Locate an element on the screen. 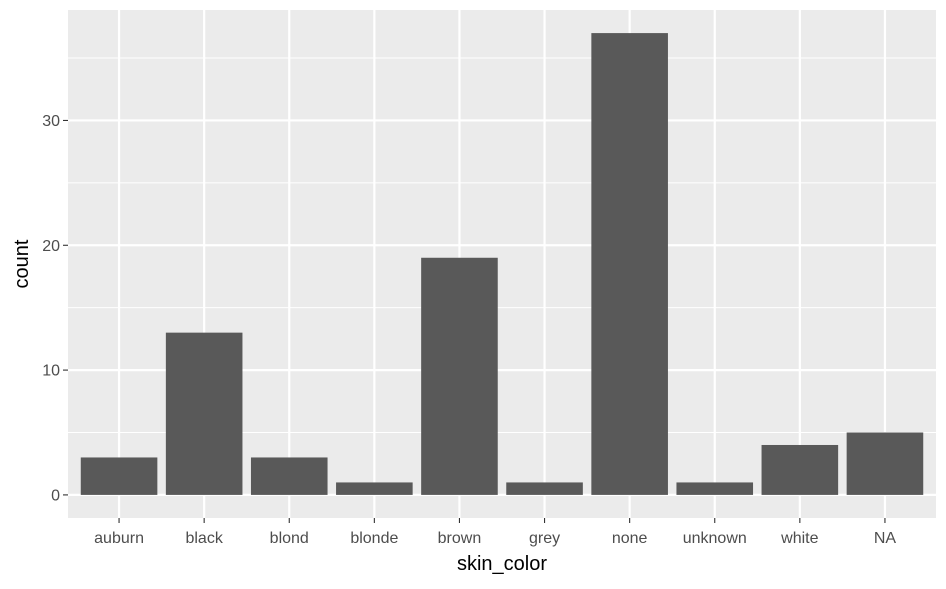 Image resolution: width=946 pixels, height=589 pixels. bar-grey is located at coordinates (544, 488).